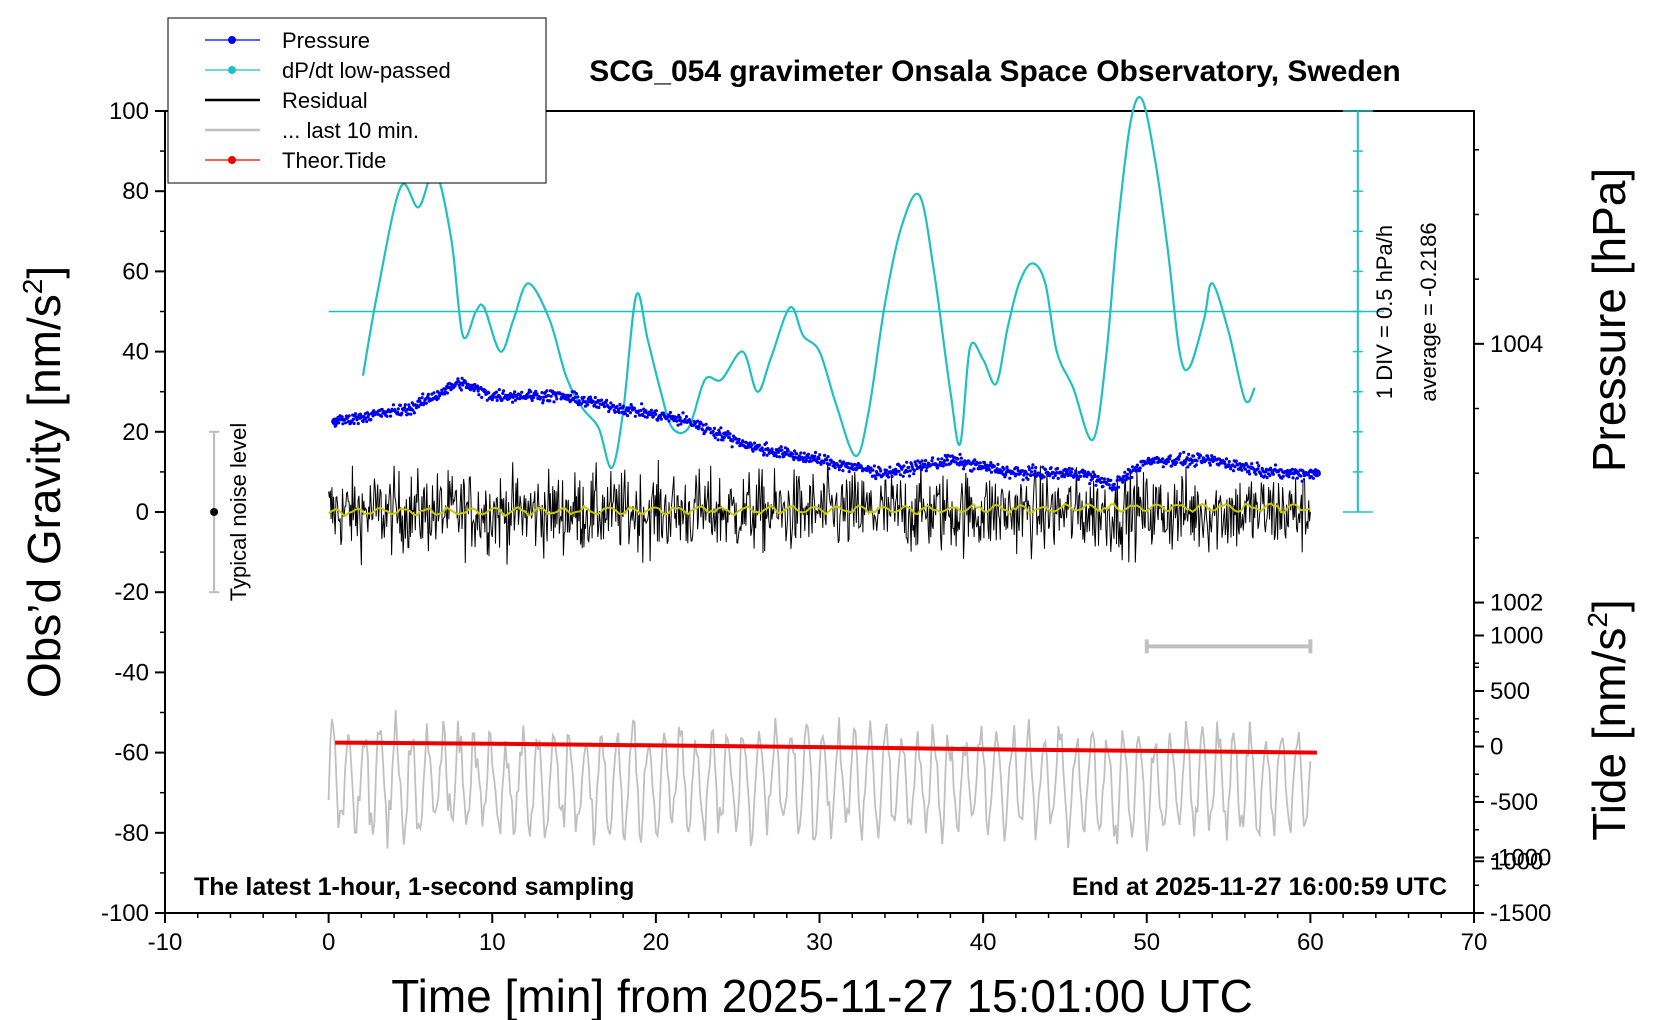 The image size is (1660, 1020). I want to click on residual-line, so click(819, 512).